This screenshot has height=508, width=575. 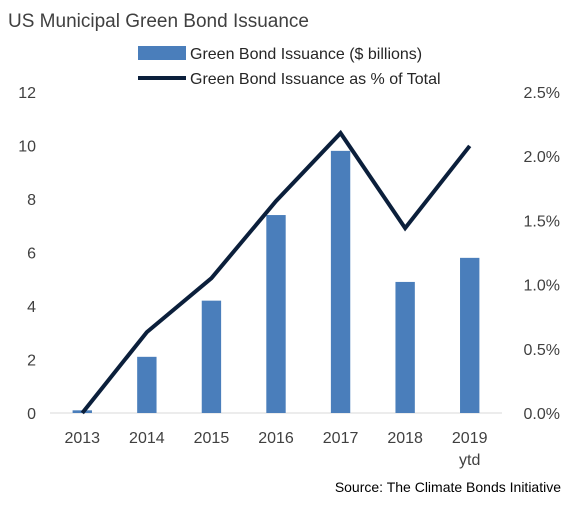 I want to click on left-tick-label: 12, so click(x=27, y=93).